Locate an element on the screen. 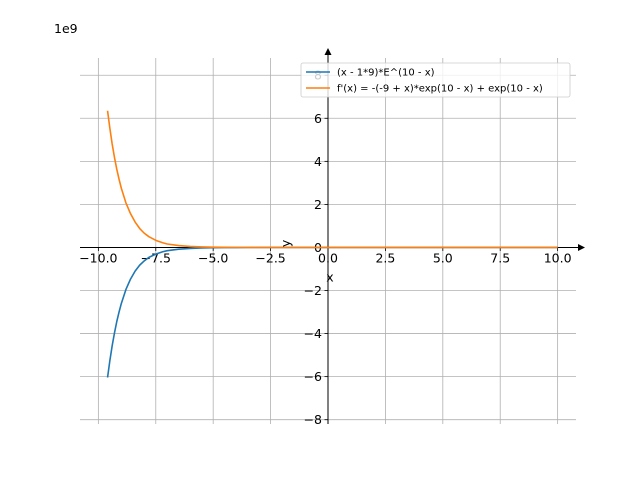 Image resolution: width=640 pixels, height=480 pixels. x-tick-label: 10.0 is located at coordinates (558, 257).